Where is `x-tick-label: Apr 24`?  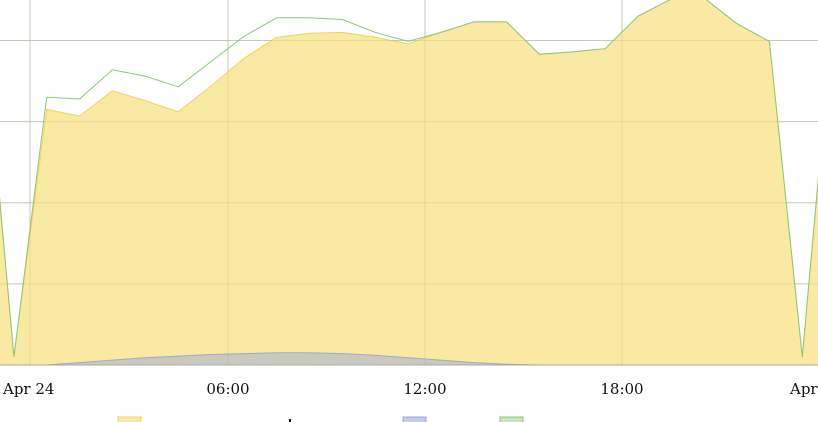
x-tick-label: Apr 24 is located at coordinates (28, 389).